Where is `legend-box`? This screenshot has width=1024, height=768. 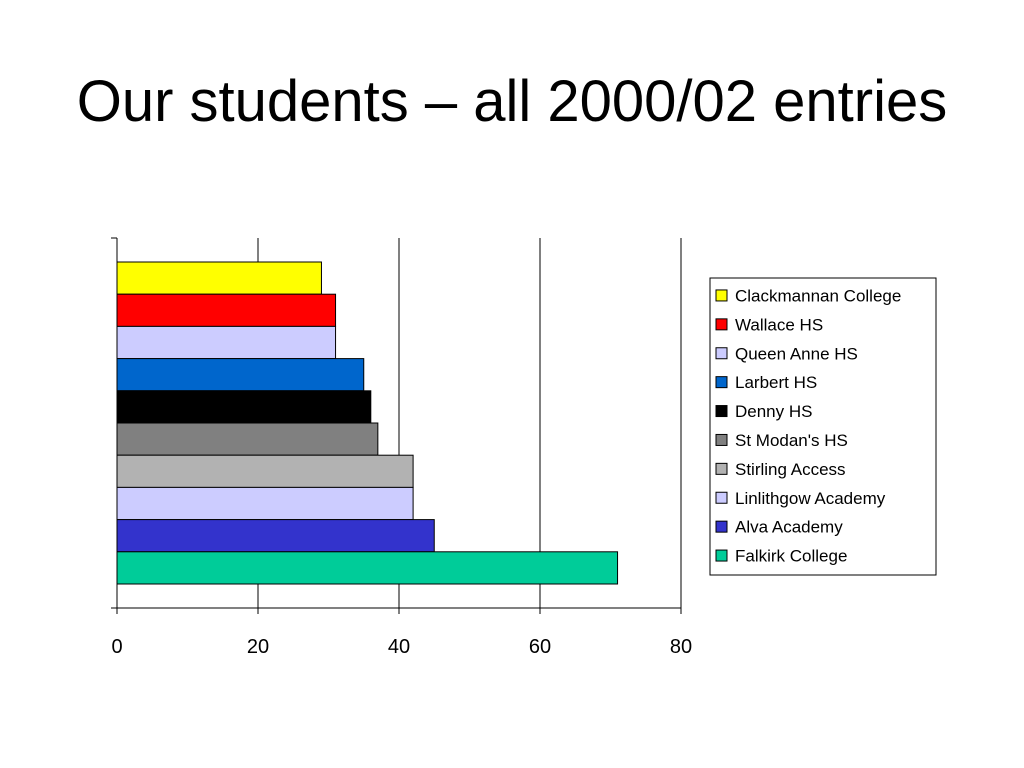 legend-box is located at coordinates (823, 426).